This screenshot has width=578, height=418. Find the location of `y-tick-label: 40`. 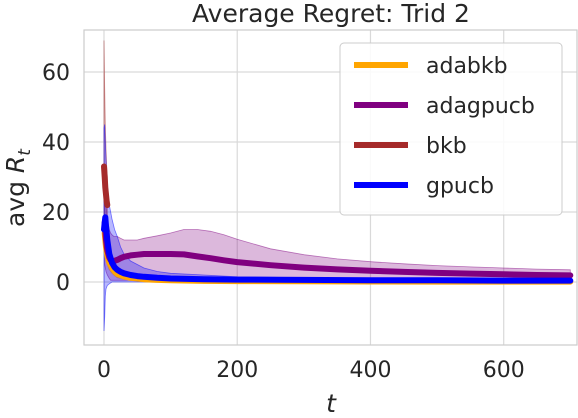

y-tick-label: 40 is located at coordinates (56, 143).